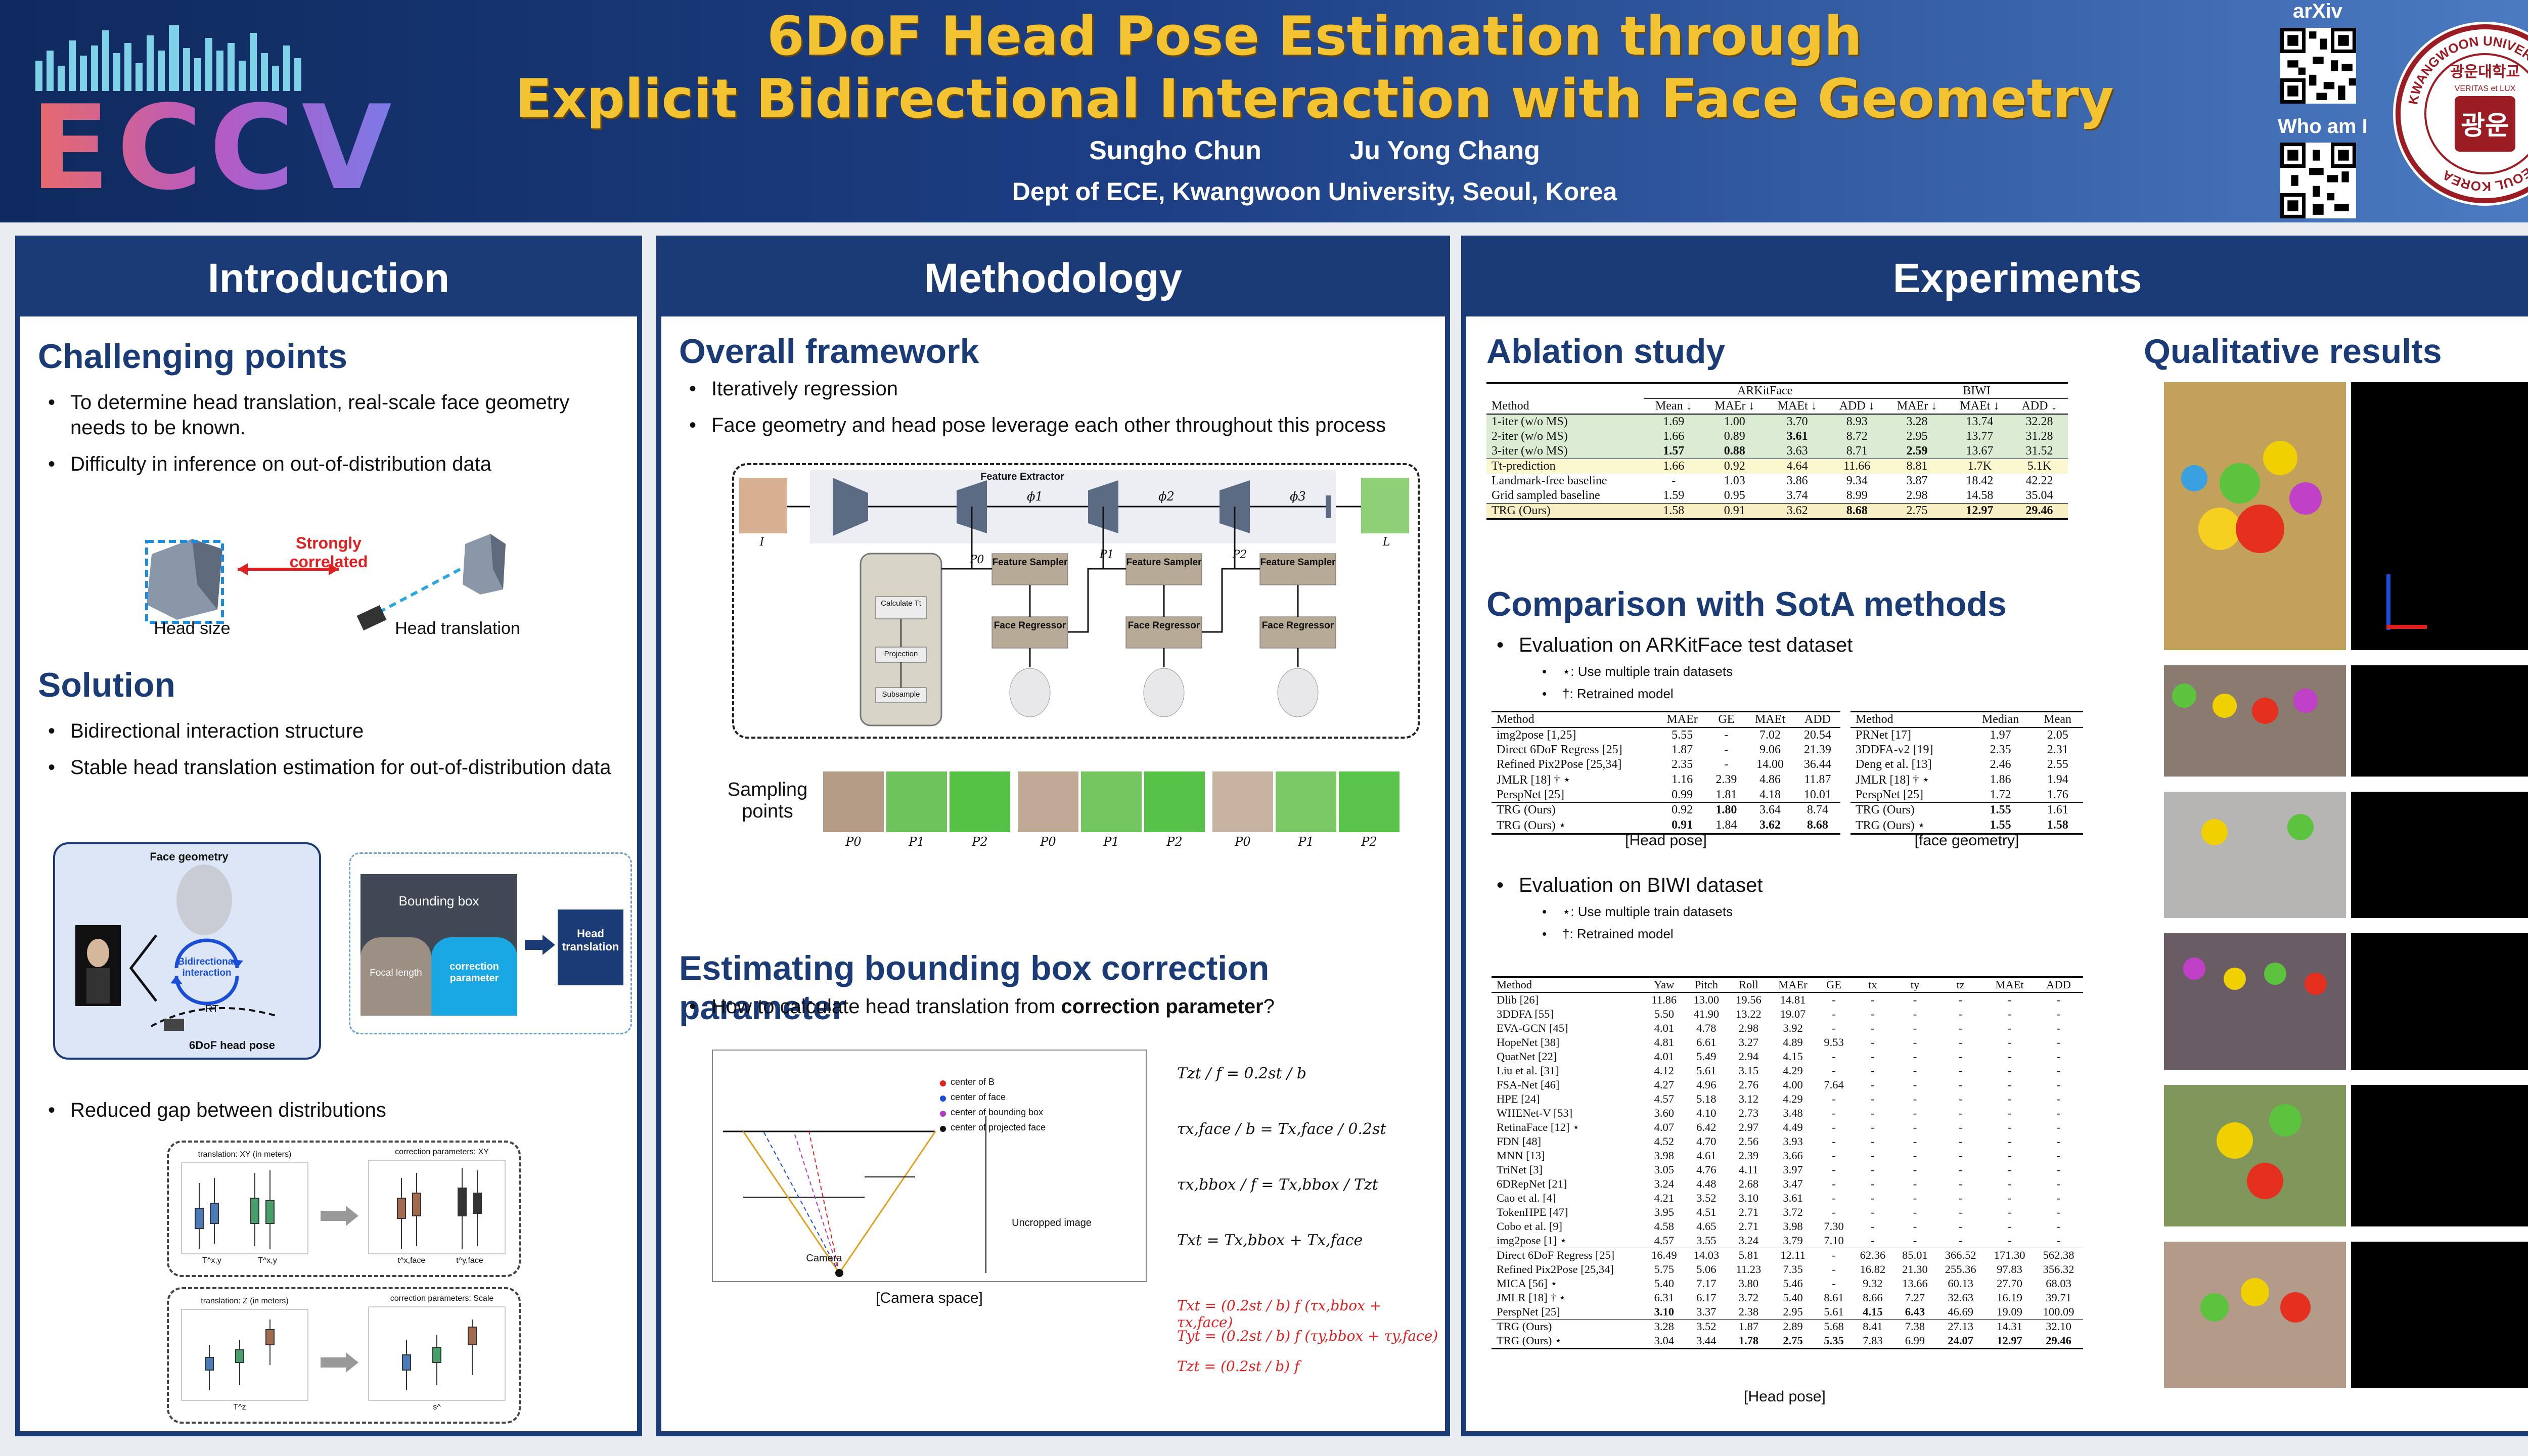 The height and width of the screenshot is (1456, 2528). Describe the element at coordinates (1527, 1198) in the screenshot. I see `table-cell: Cao et al. [4]` at that location.